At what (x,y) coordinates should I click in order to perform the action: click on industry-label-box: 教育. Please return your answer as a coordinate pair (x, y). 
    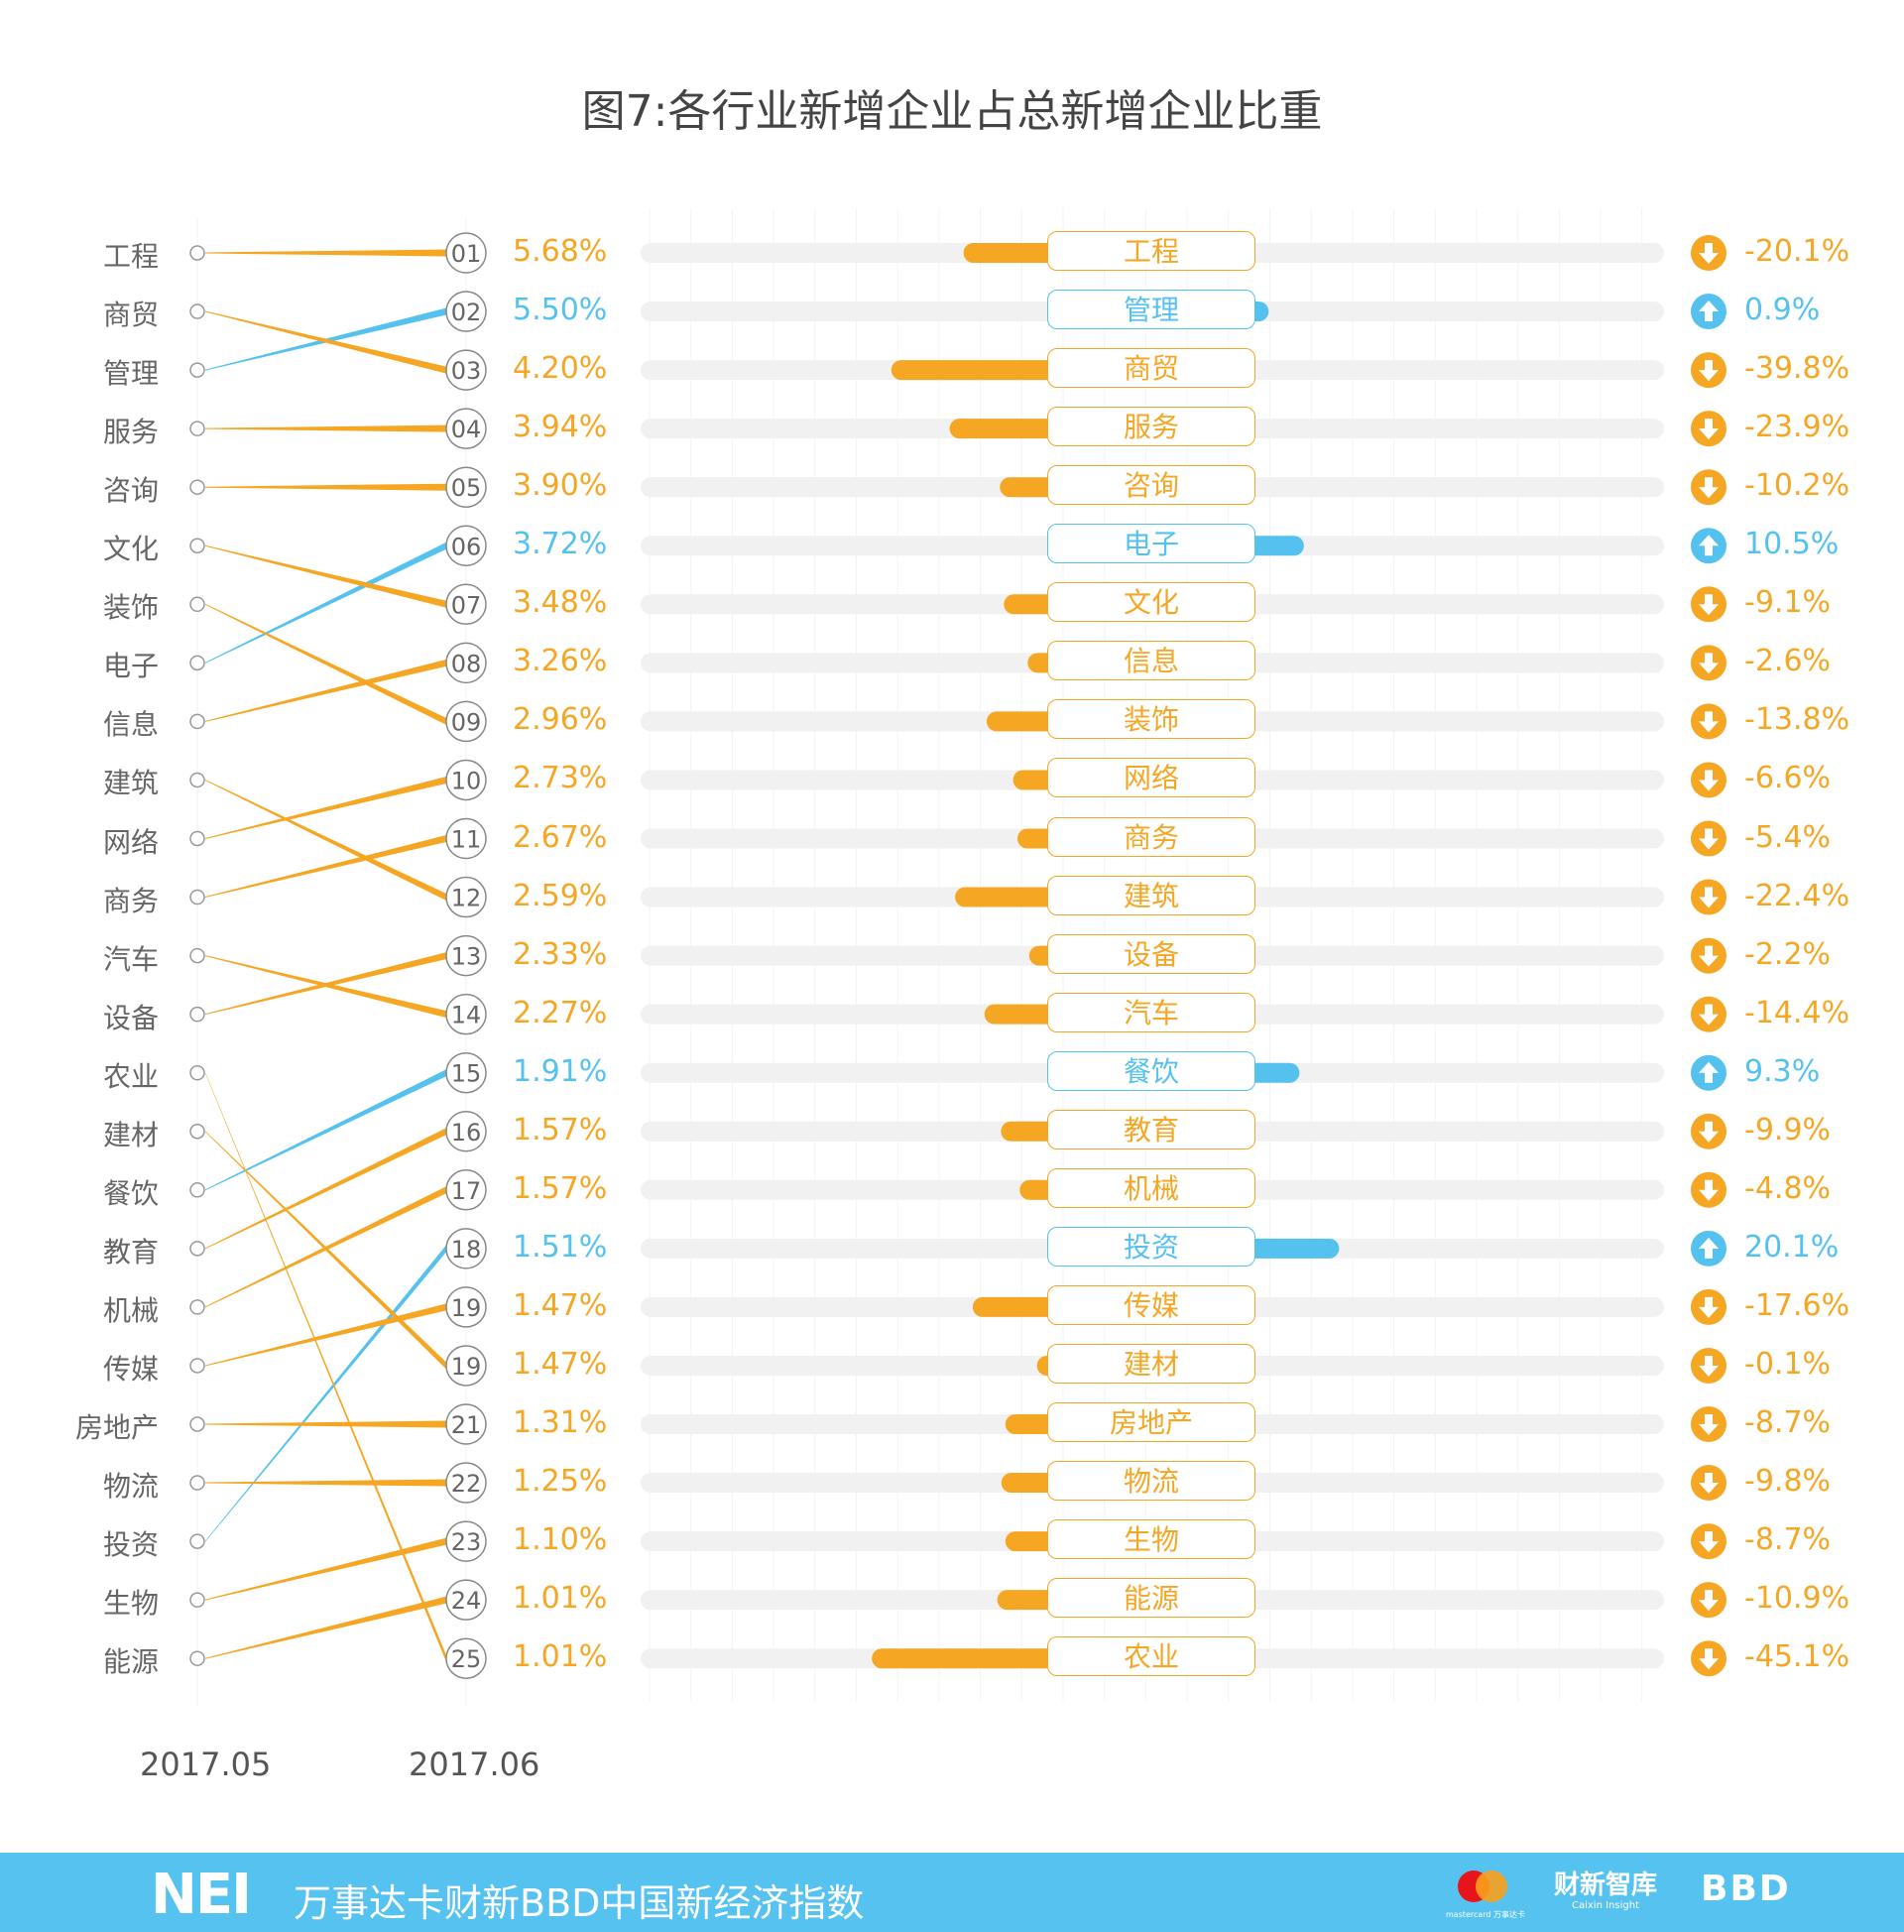
    Looking at the image, I should click on (1151, 1129).